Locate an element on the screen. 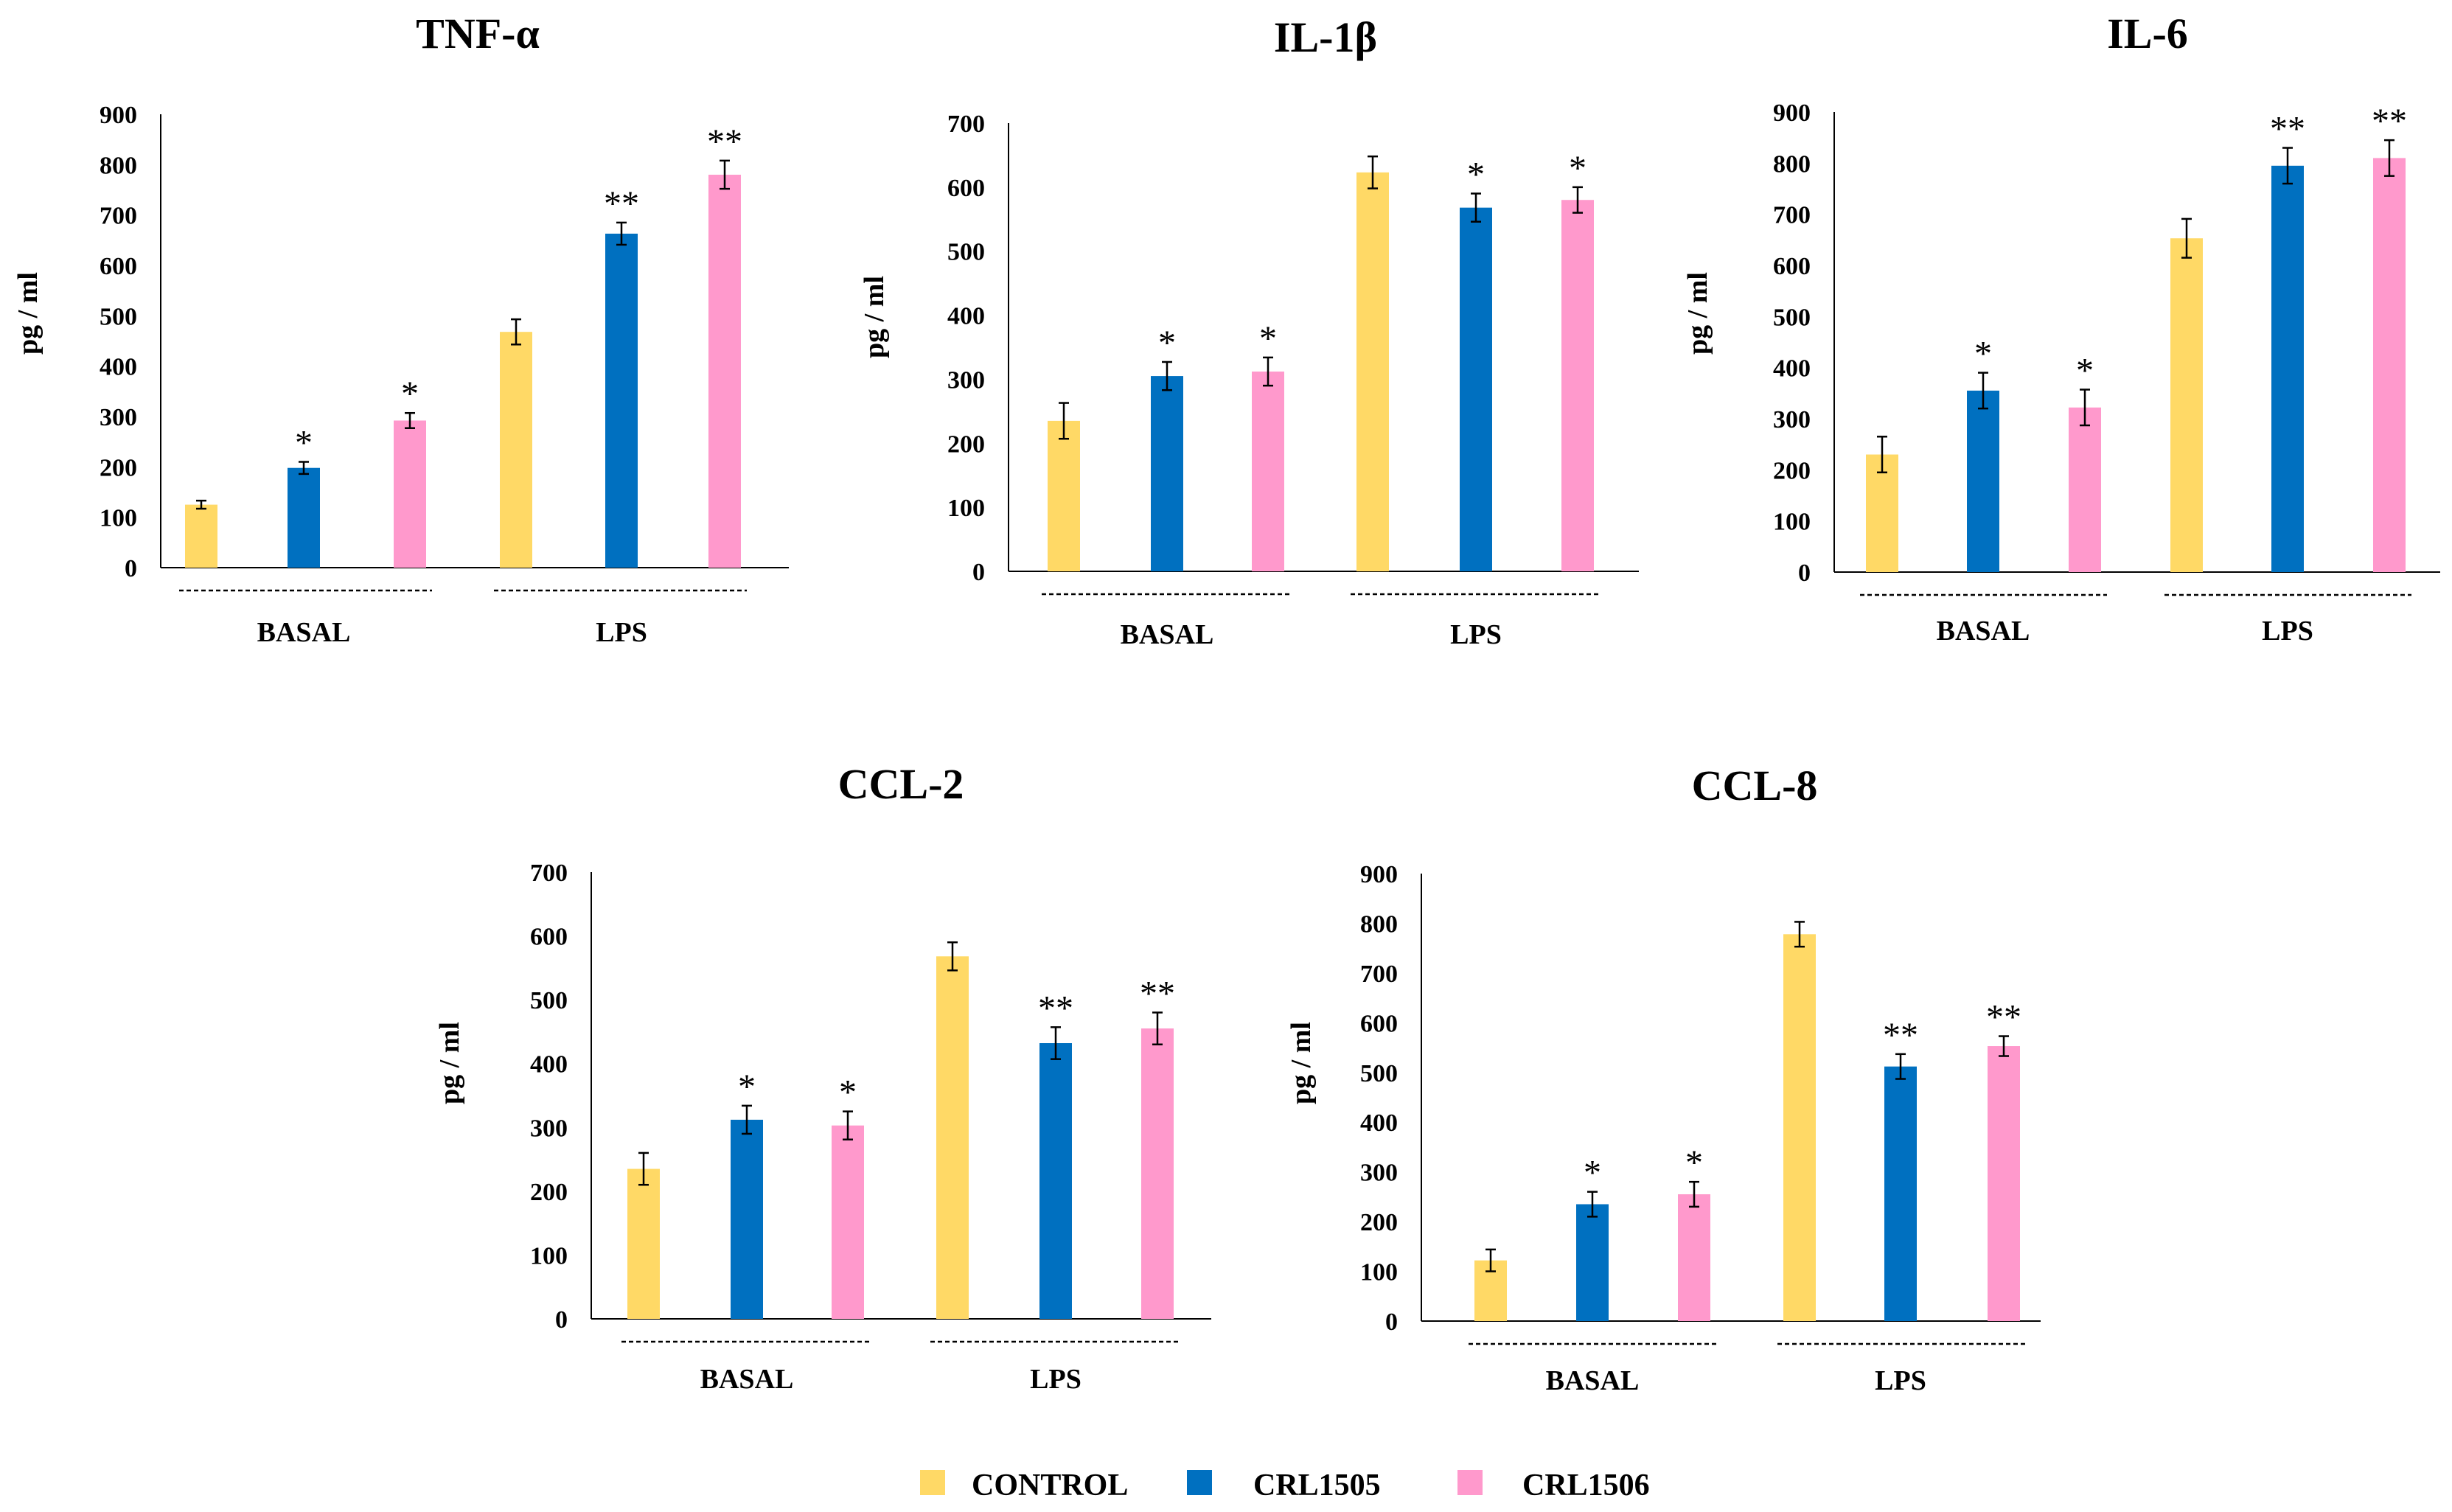  chart-title: IL-6 is located at coordinates (2147, 34).